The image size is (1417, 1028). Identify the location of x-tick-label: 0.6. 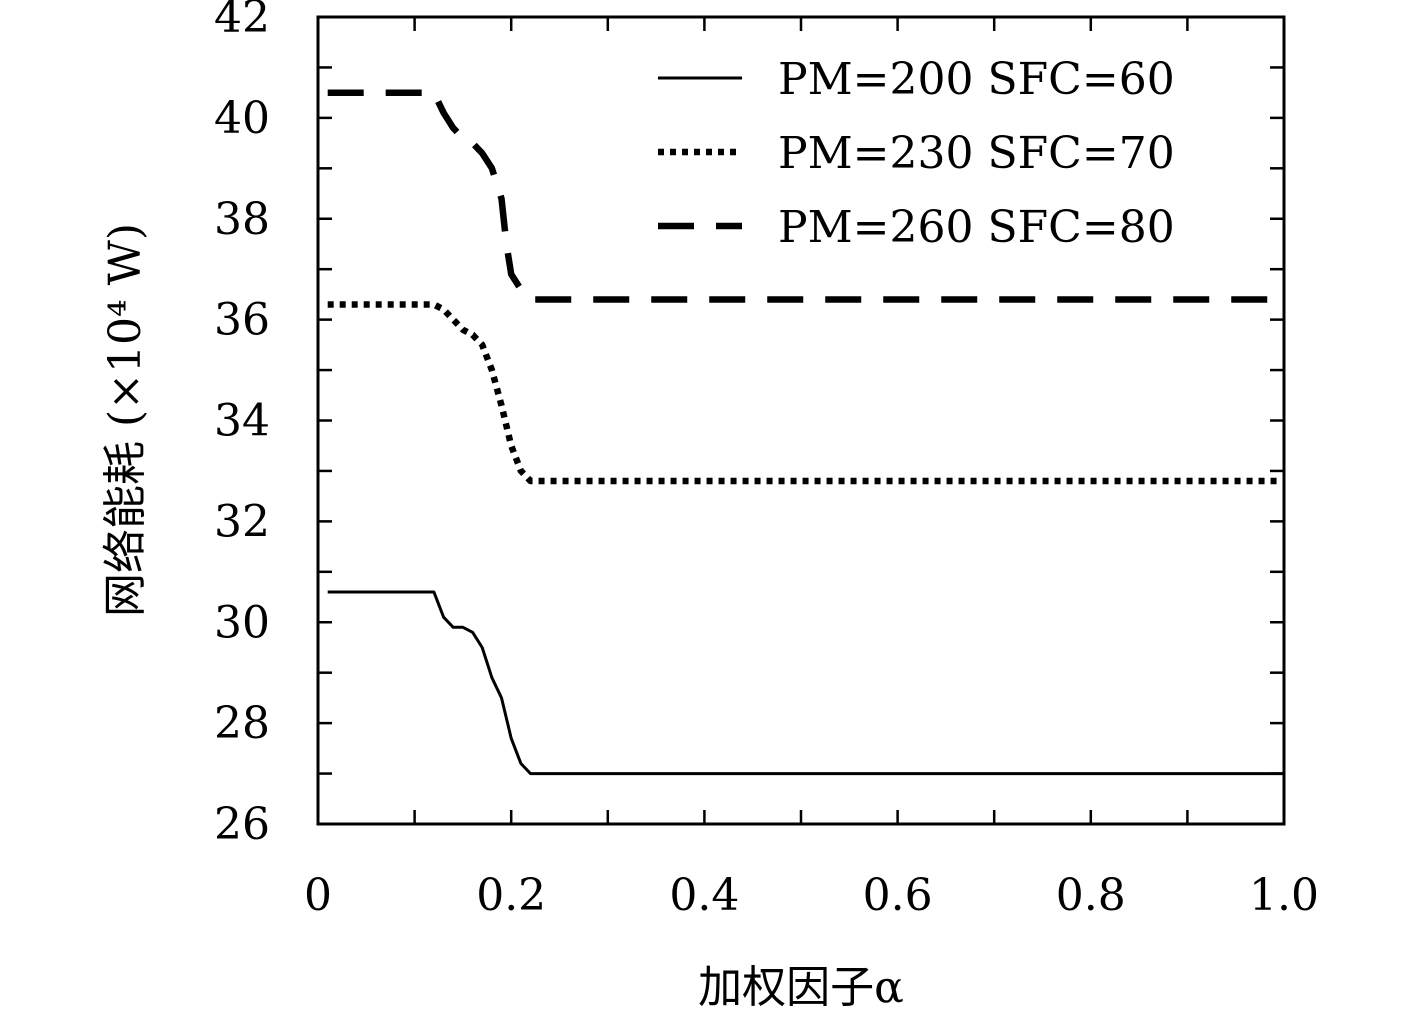
(898, 895).